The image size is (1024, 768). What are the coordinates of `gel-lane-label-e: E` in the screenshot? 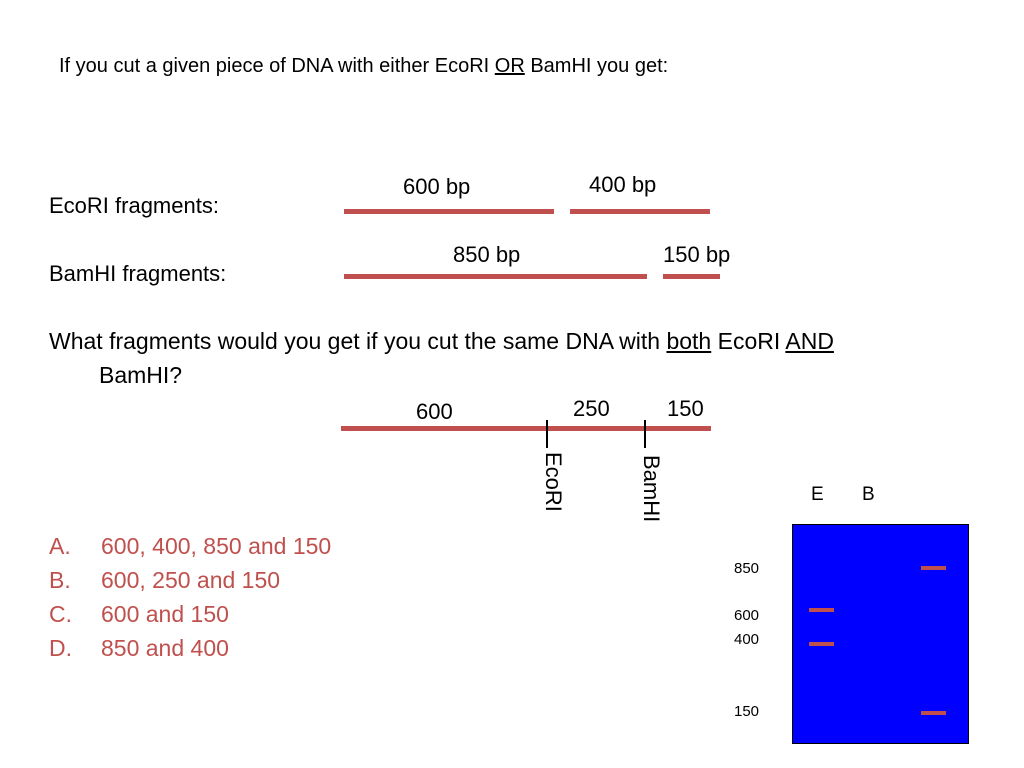 It's located at (817, 494).